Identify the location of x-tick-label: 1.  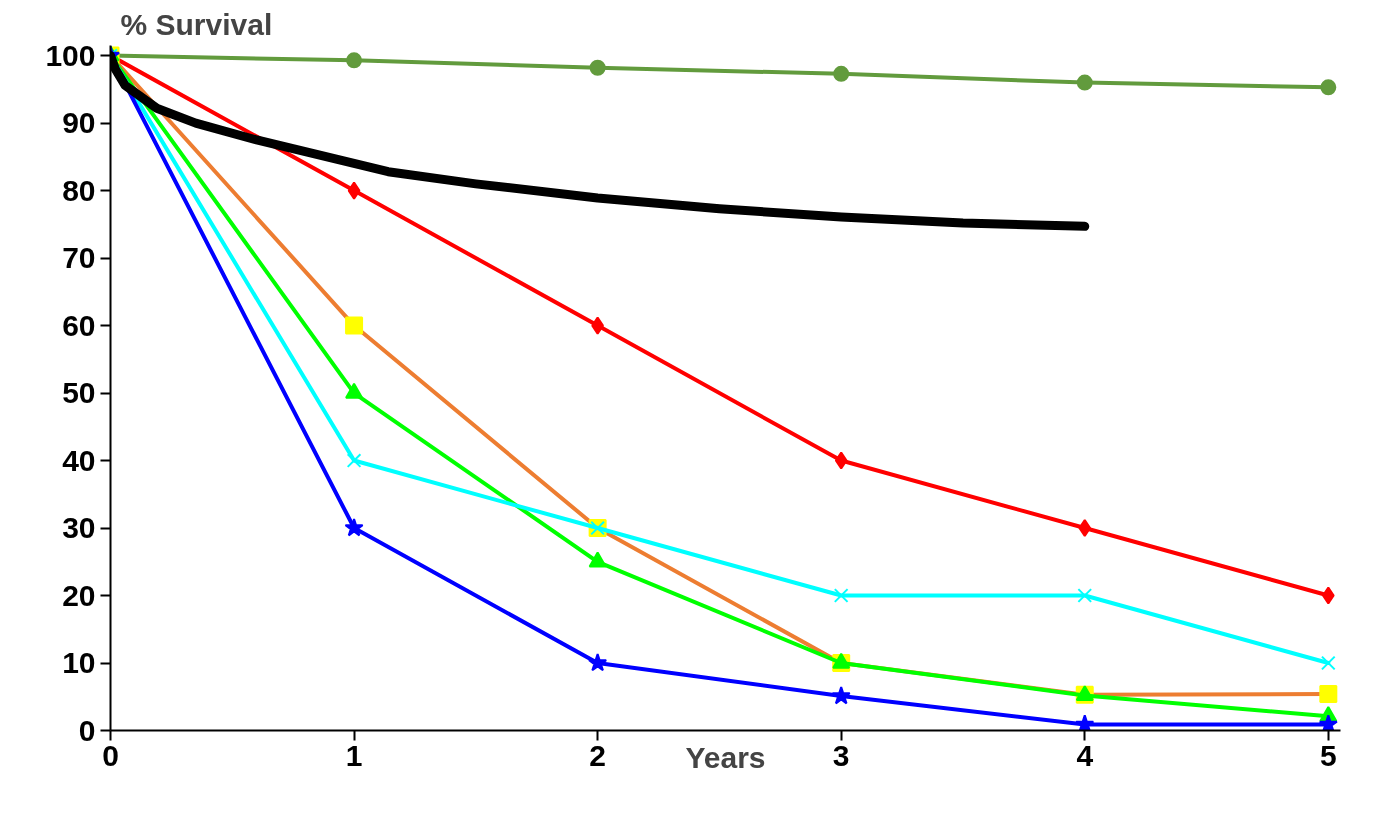
(354, 755).